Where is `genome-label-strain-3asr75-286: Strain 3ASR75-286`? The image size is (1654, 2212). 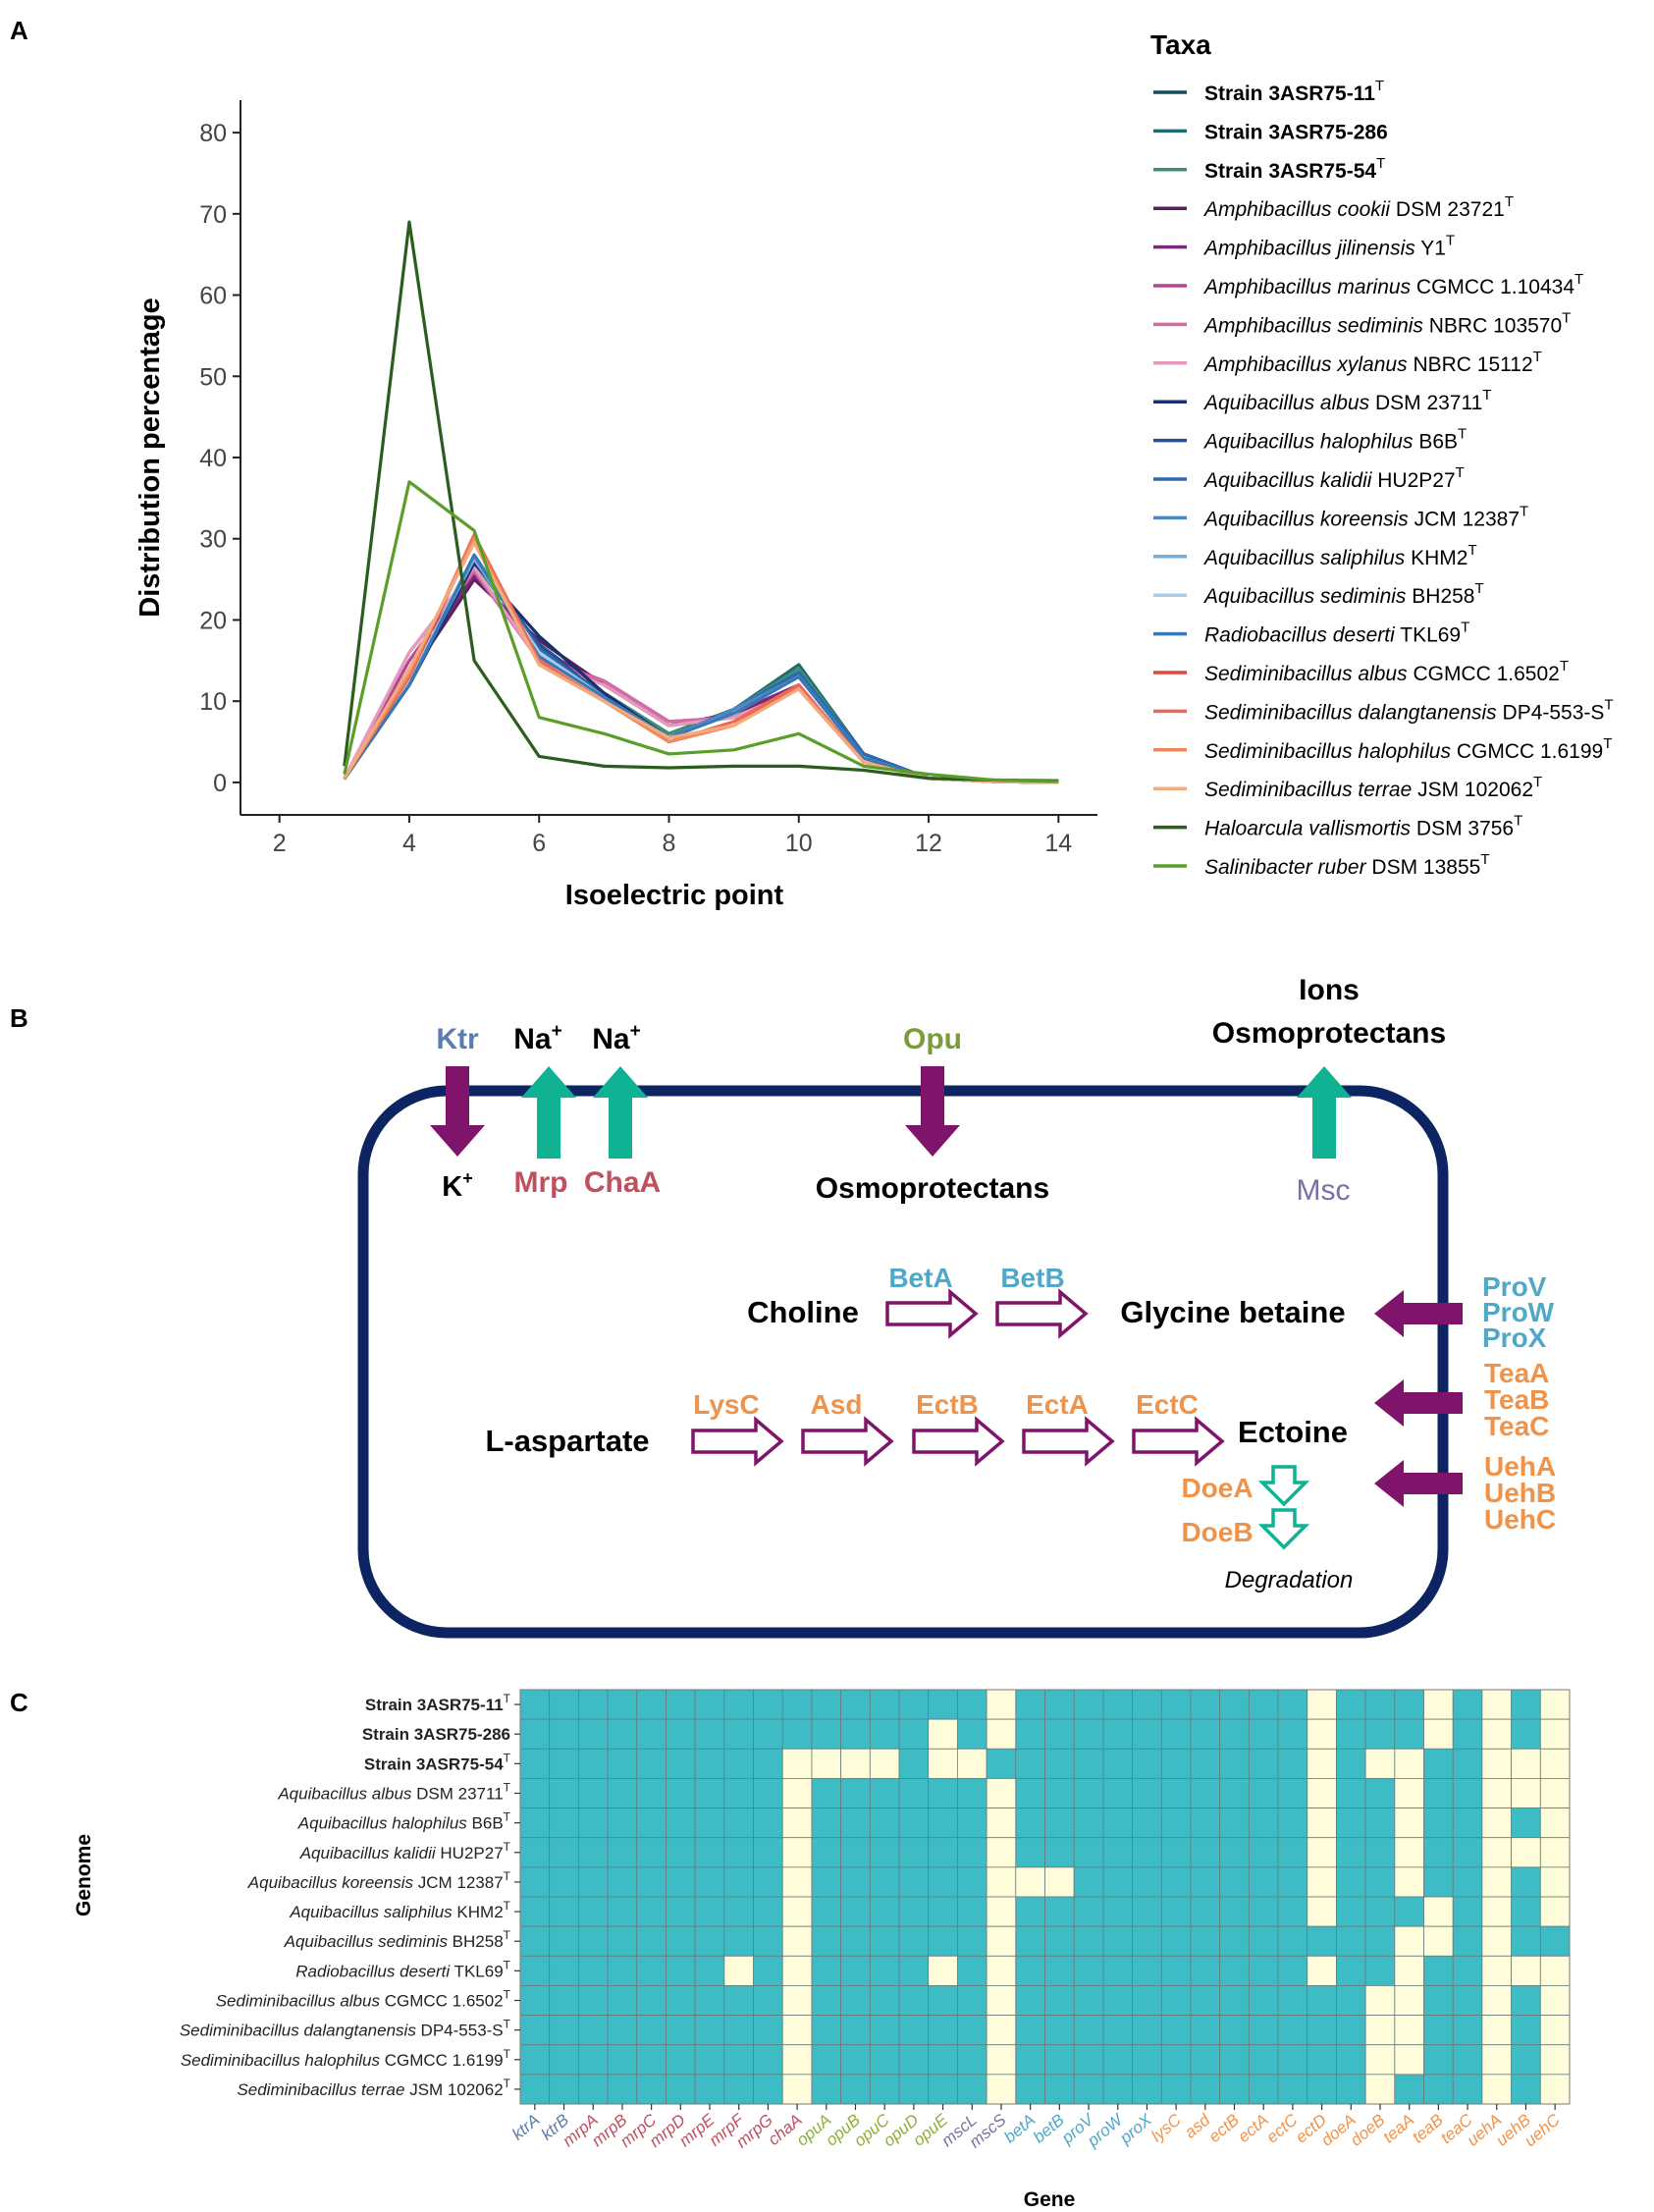 genome-label-strain-3asr75-286: Strain 3ASR75-286 is located at coordinates (436, 1734).